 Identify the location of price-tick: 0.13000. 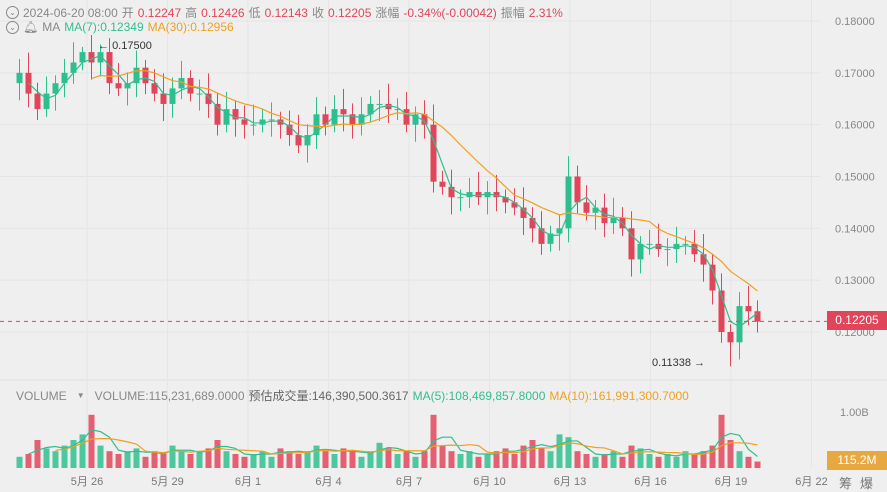
(855, 281).